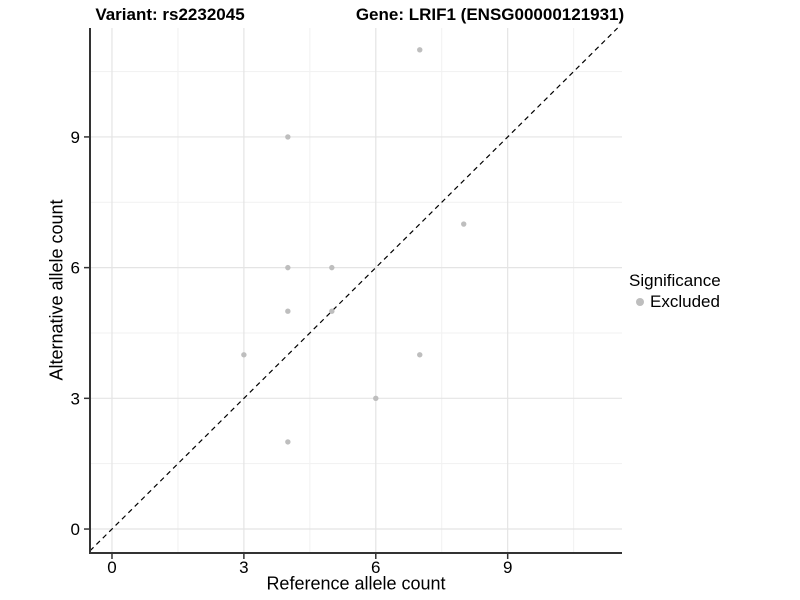 This screenshot has height=600, width=800. I want to click on y-tick-label: 3, so click(75, 398).